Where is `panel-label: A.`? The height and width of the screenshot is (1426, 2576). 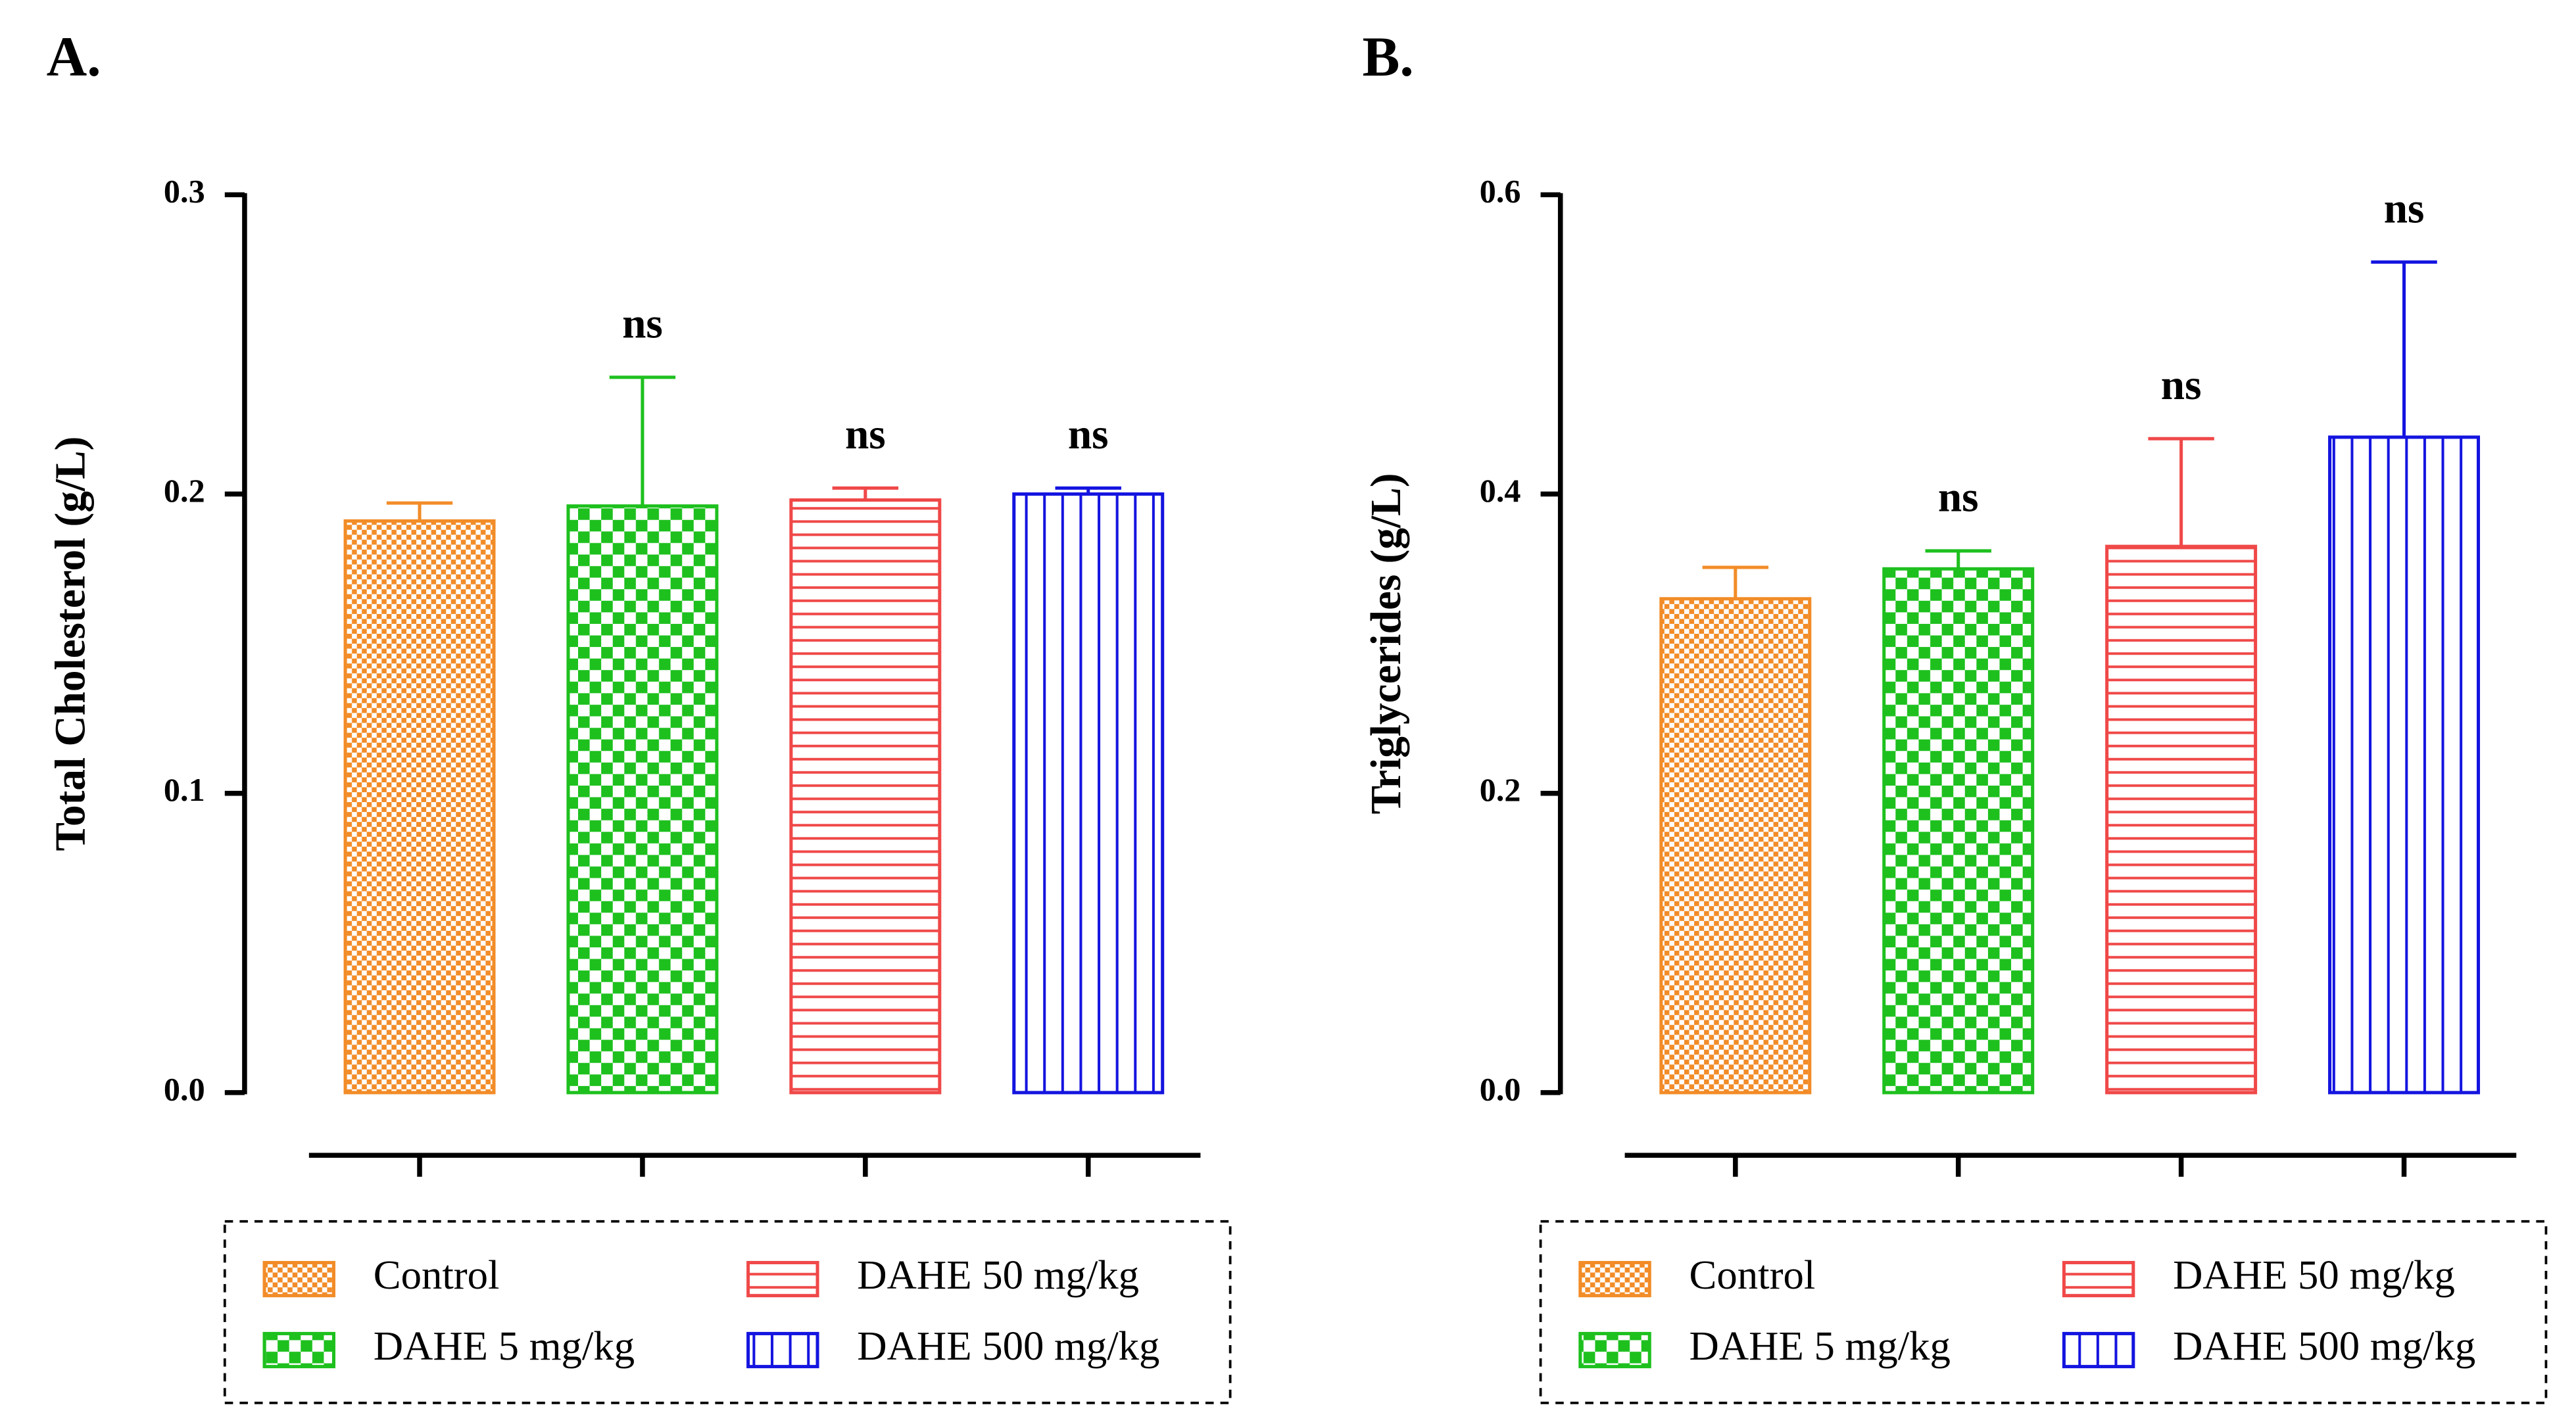
panel-label: A. is located at coordinates (74, 57).